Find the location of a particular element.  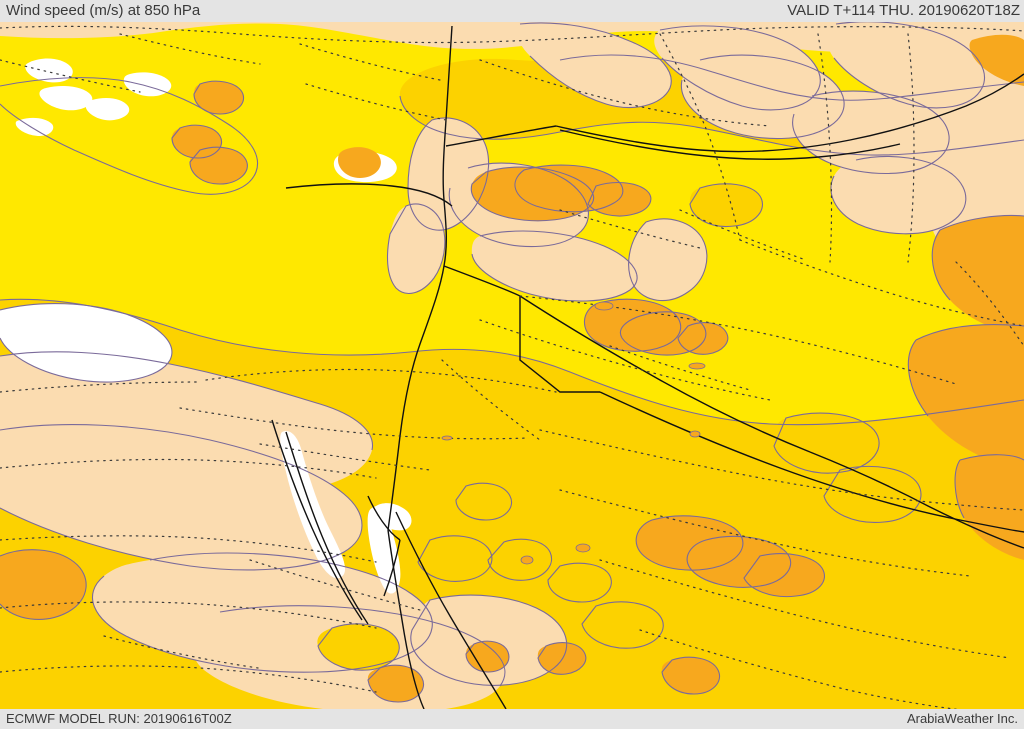

attribution-label: ArabiaWeather Inc. is located at coordinates (962, 718).